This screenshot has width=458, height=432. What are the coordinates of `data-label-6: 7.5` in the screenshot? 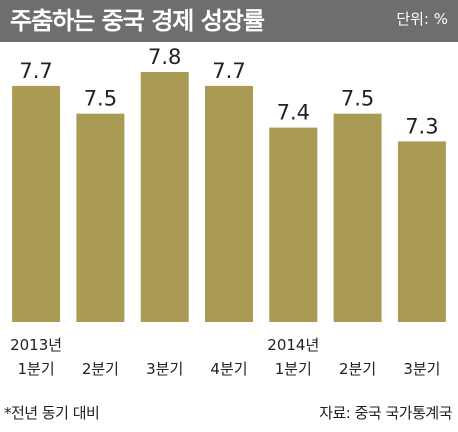 It's located at (357, 99).